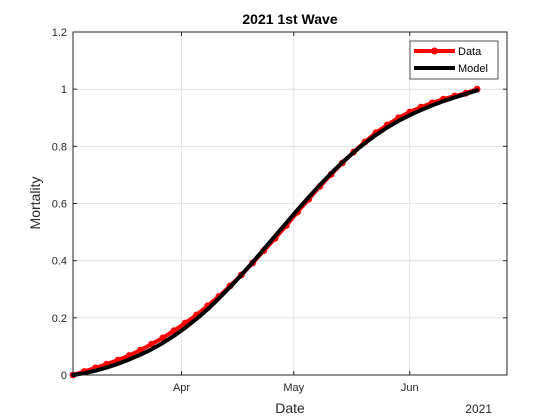 The width and height of the screenshot is (560, 420). What do you see at coordinates (434, 51) in the screenshot?
I see `legend-data-marker` at bounding box center [434, 51].